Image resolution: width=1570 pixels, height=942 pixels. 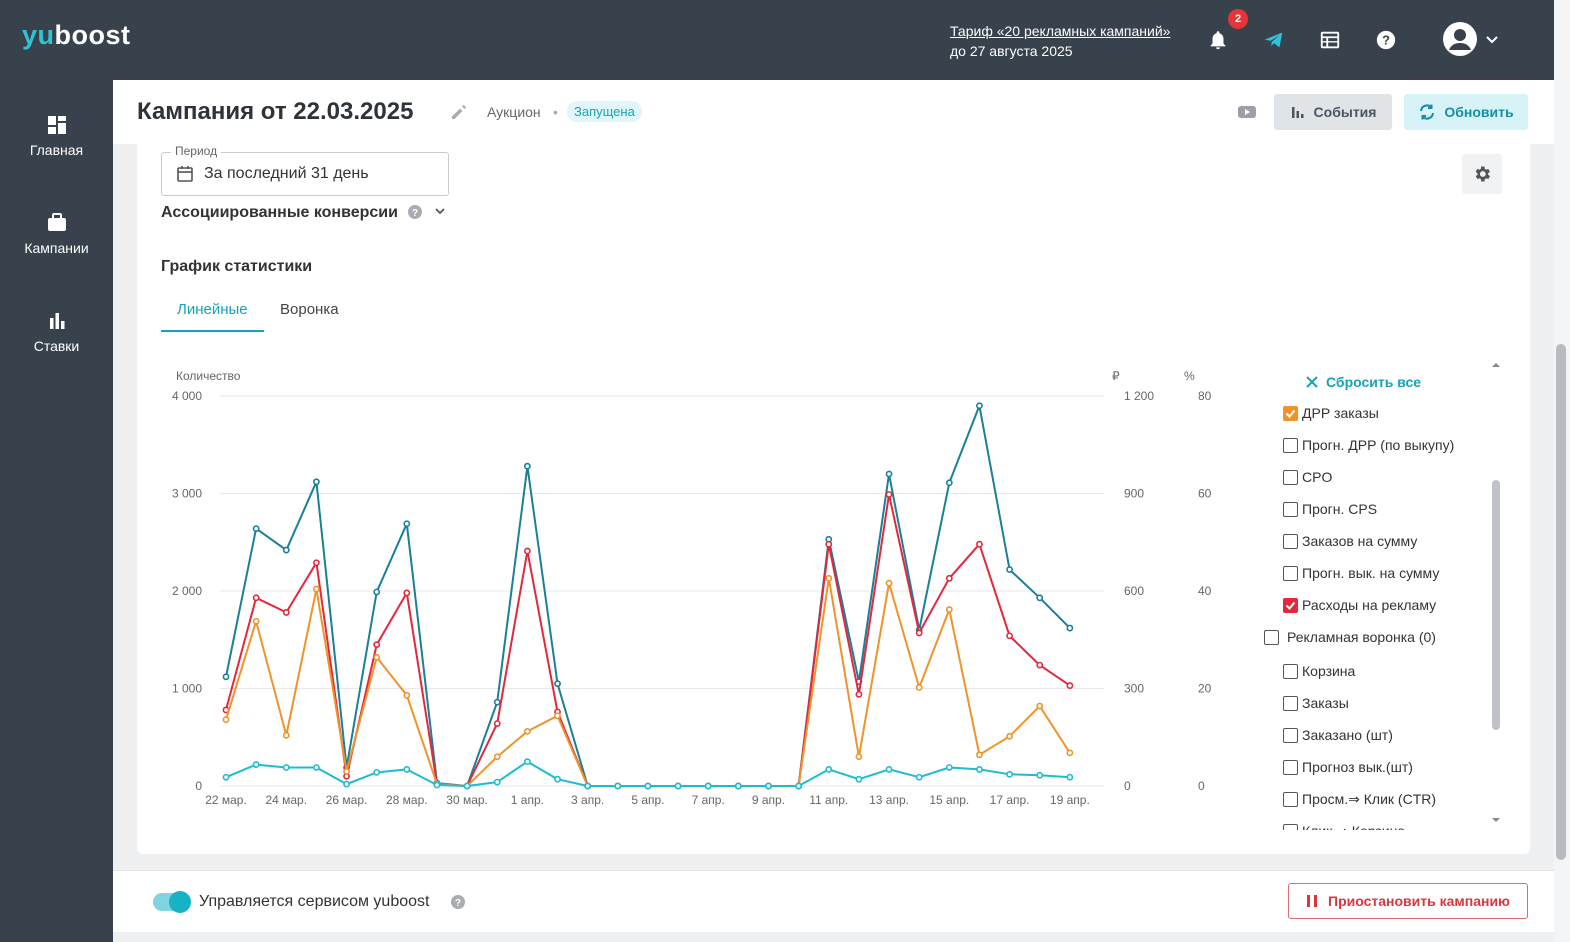 I want to click on pencil-icon, so click(x=459, y=112).